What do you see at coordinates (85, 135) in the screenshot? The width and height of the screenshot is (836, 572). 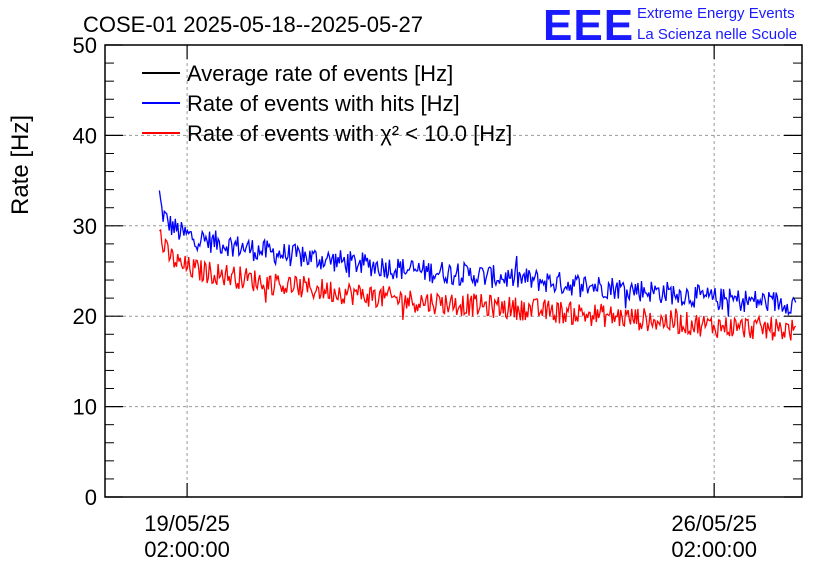 I see `y-tick-label: 40` at bounding box center [85, 135].